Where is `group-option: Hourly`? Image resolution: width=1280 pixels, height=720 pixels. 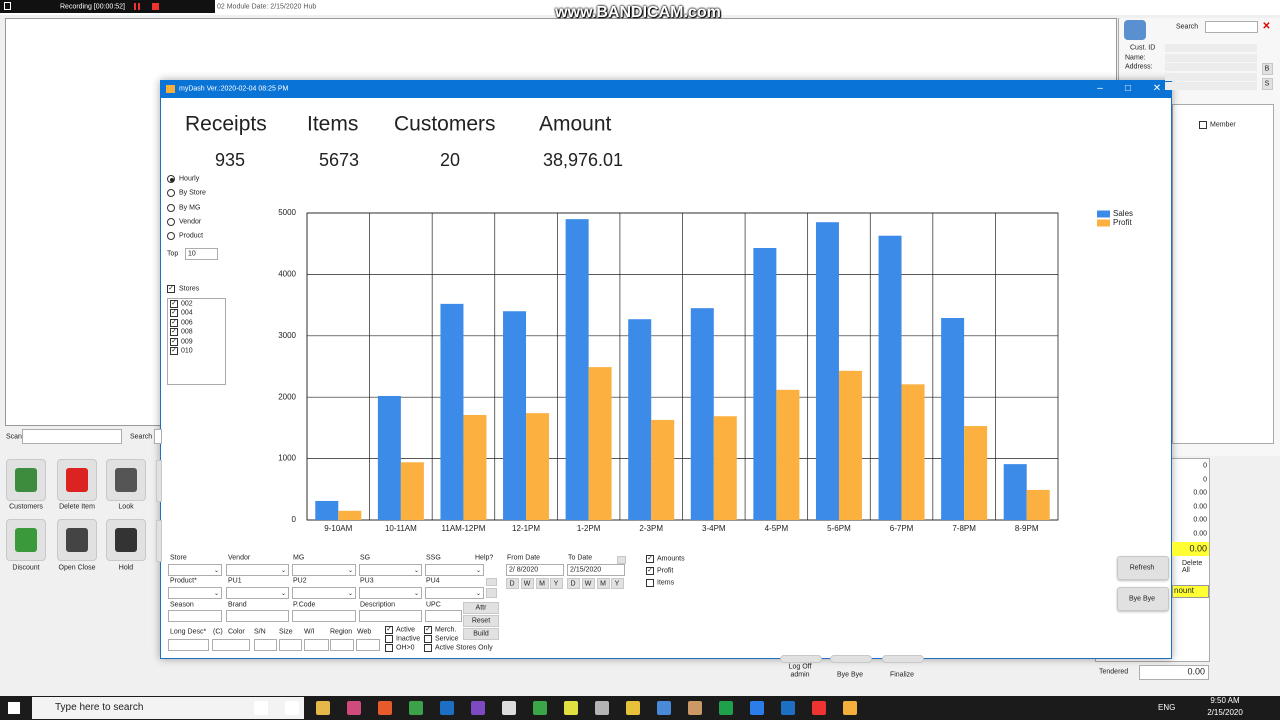
group-option: Hourly is located at coordinates (189, 179).